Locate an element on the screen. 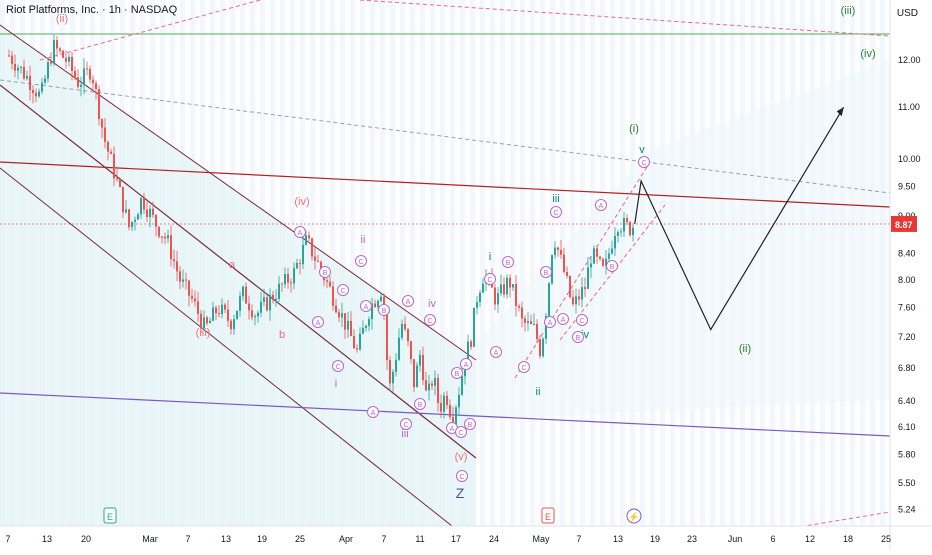 This screenshot has width=932, height=555. time-tick-label: 19 is located at coordinates (655, 539).